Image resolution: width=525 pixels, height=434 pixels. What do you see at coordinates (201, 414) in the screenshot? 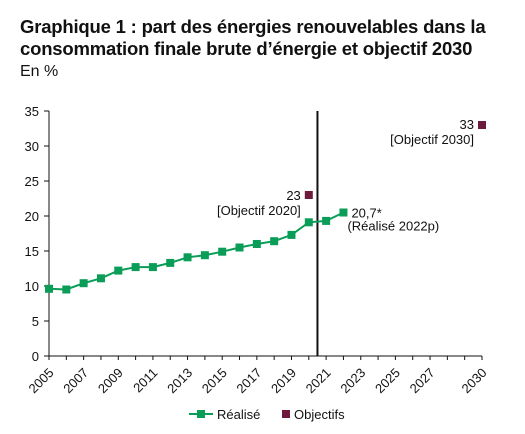
I see `legend-realise-marker` at bounding box center [201, 414].